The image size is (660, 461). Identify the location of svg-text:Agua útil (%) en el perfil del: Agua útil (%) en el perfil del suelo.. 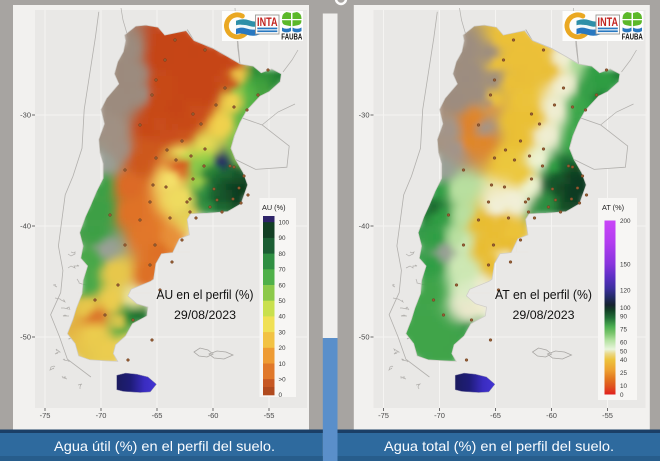
(164, 446).